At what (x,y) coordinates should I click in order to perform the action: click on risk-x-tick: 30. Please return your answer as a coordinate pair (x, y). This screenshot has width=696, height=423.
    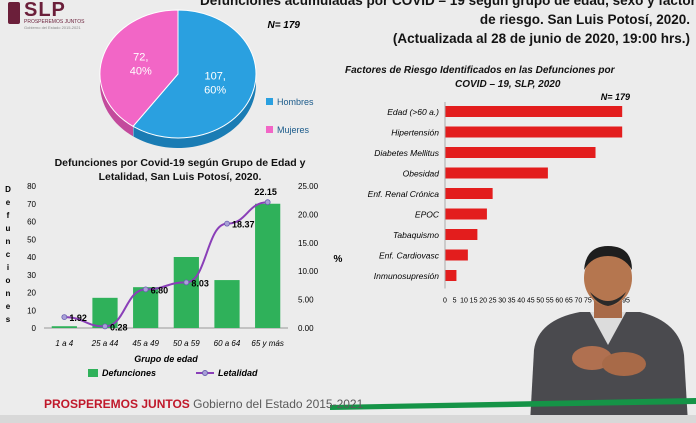
    Looking at the image, I should click on (502, 301).